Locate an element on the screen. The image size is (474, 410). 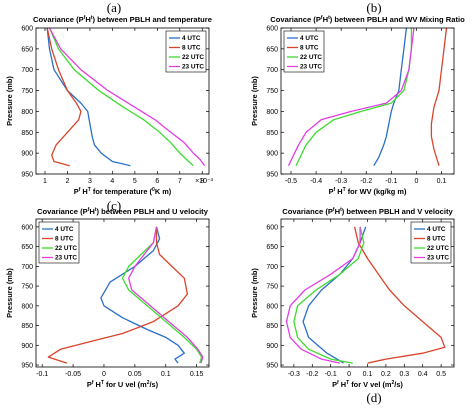
x-tick-label: 5 is located at coordinates (135, 181).